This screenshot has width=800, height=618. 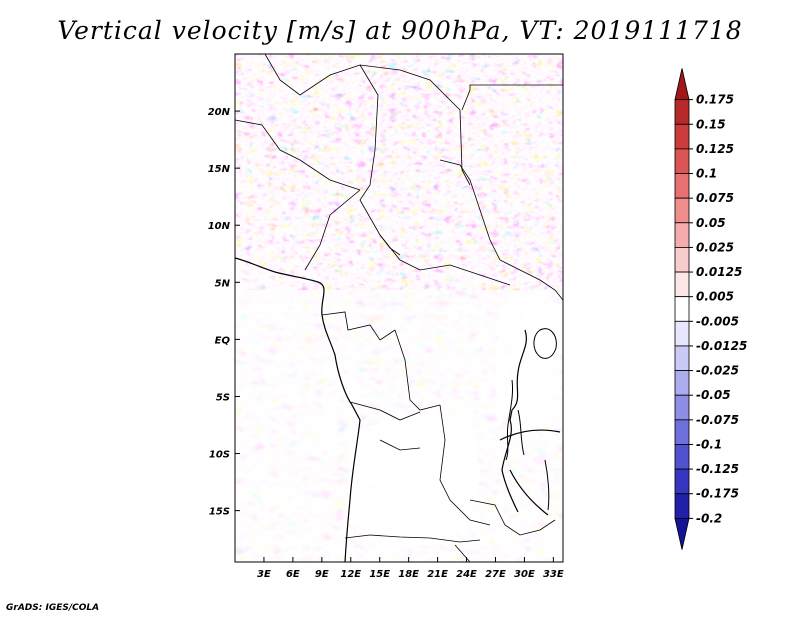 What do you see at coordinates (709, 518) in the screenshot?
I see `colorbar-label: -0.2` at bounding box center [709, 518].